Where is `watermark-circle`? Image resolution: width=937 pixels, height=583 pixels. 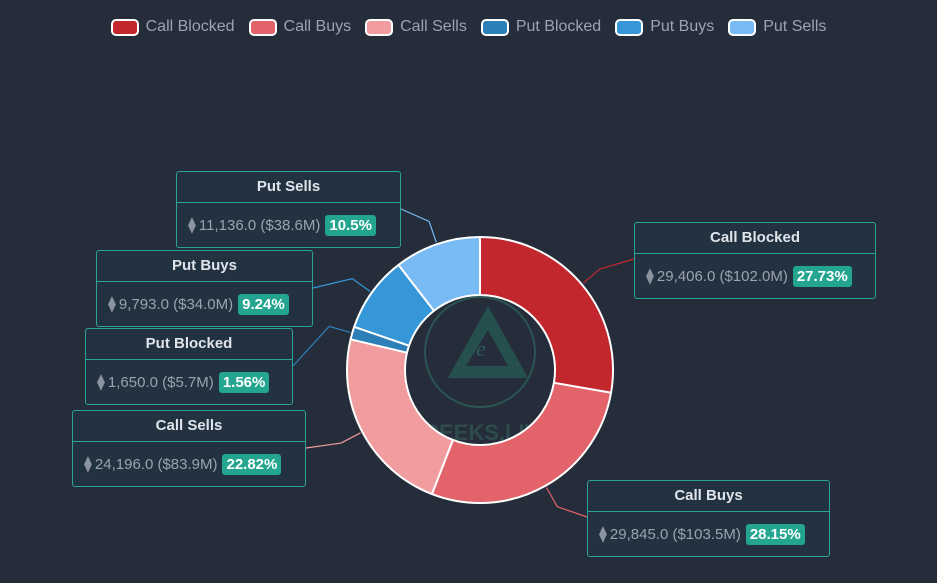
watermark-circle is located at coordinates (480, 352).